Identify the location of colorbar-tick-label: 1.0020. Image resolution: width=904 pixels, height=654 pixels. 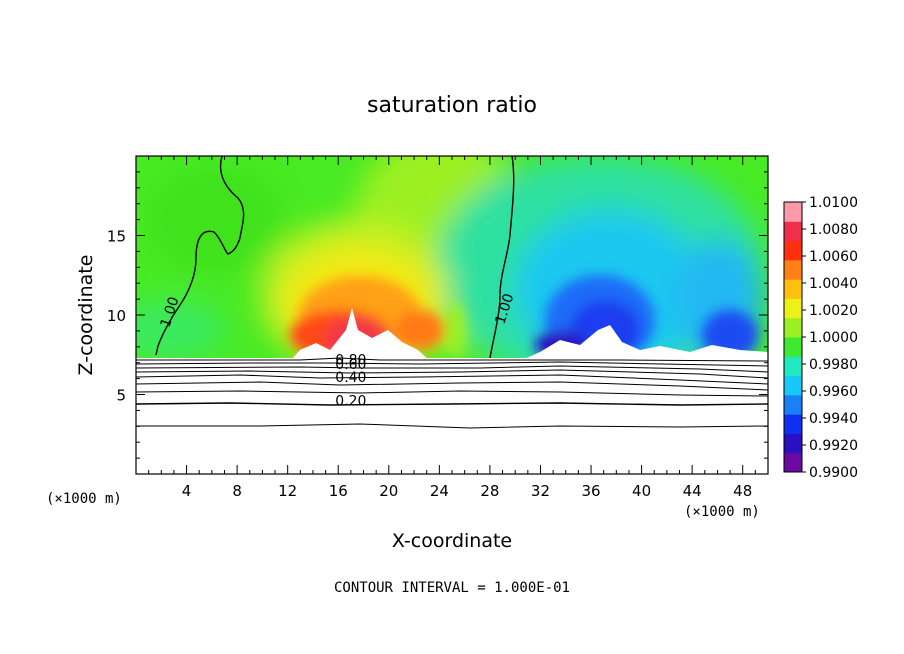
(833, 311).